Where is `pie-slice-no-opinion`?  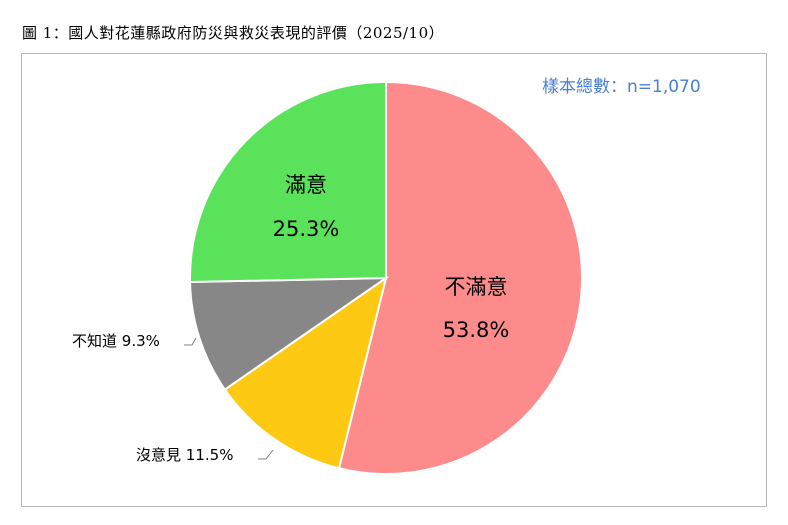
pie-slice-no-opinion is located at coordinates (305, 372).